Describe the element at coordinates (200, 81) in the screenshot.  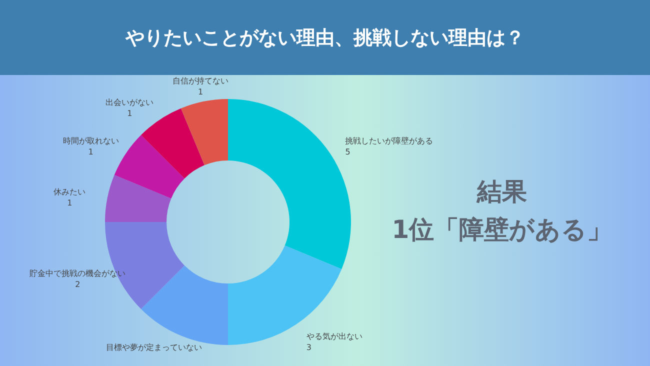
I see `slice-label: 自信が持てない` at that location.